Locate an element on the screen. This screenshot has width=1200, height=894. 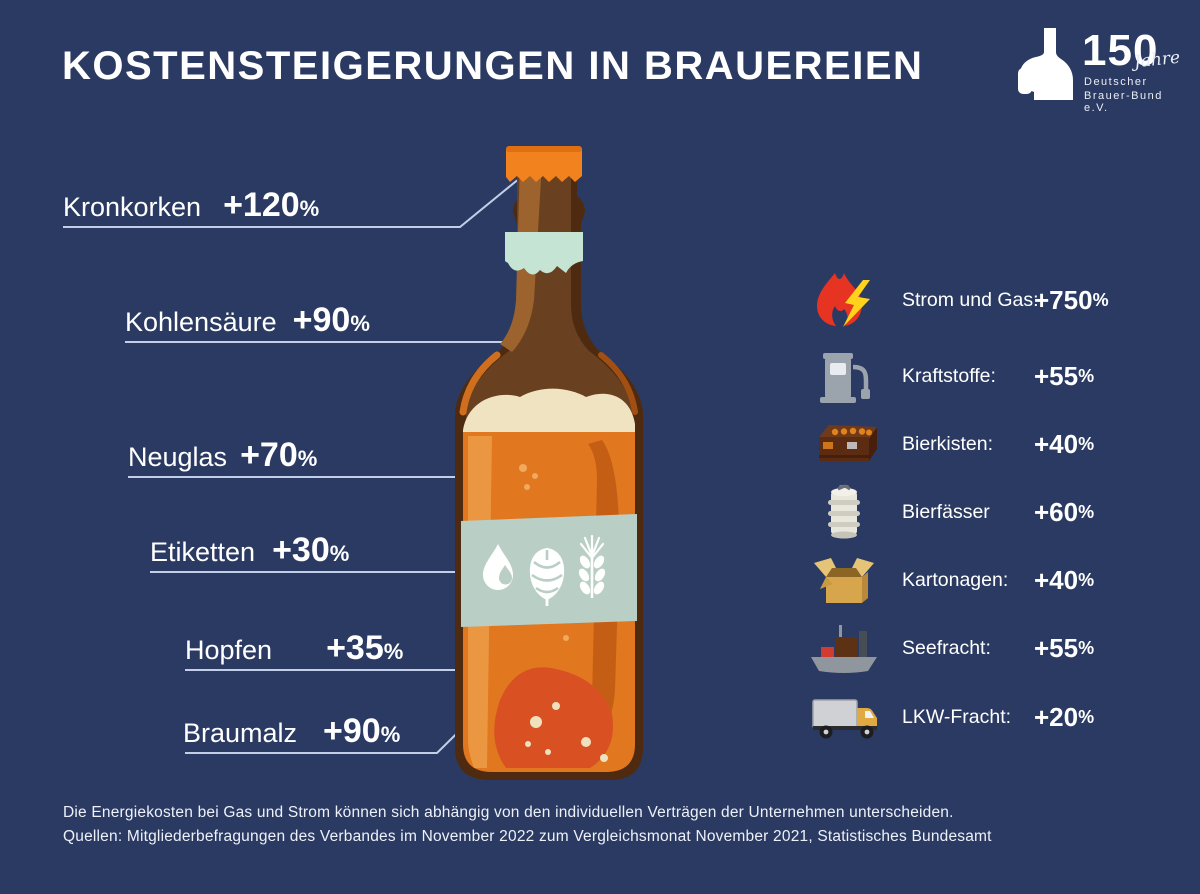
side-item-strom-und-gas: Strom und Gas: +750 % is located at coordinates (955, 300).